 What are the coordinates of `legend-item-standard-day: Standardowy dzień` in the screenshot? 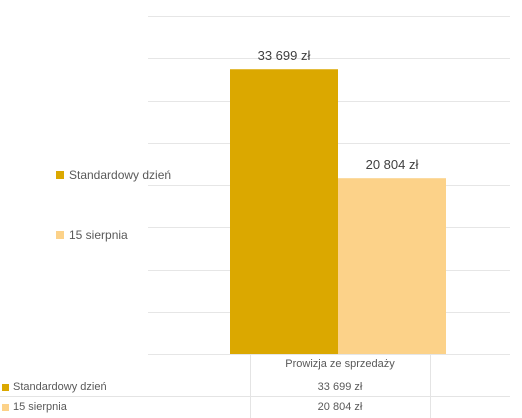 It's located at (113, 175).